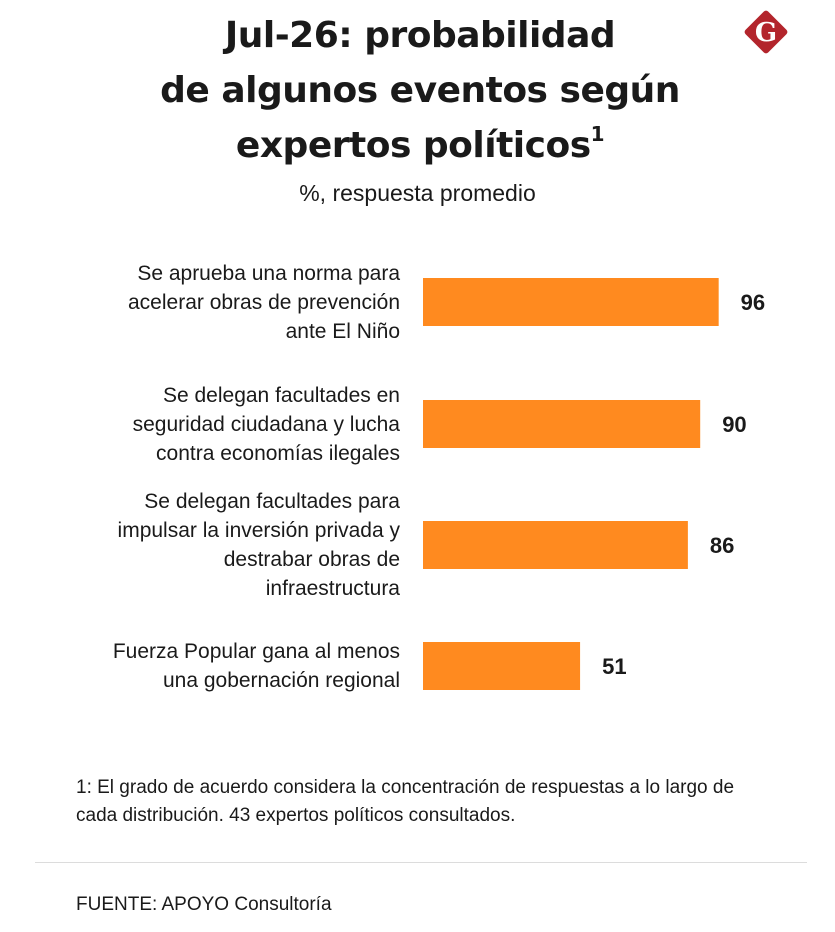  What do you see at coordinates (272, 501) in the screenshot?
I see `category-label-line: Se delegan facultades para` at bounding box center [272, 501].